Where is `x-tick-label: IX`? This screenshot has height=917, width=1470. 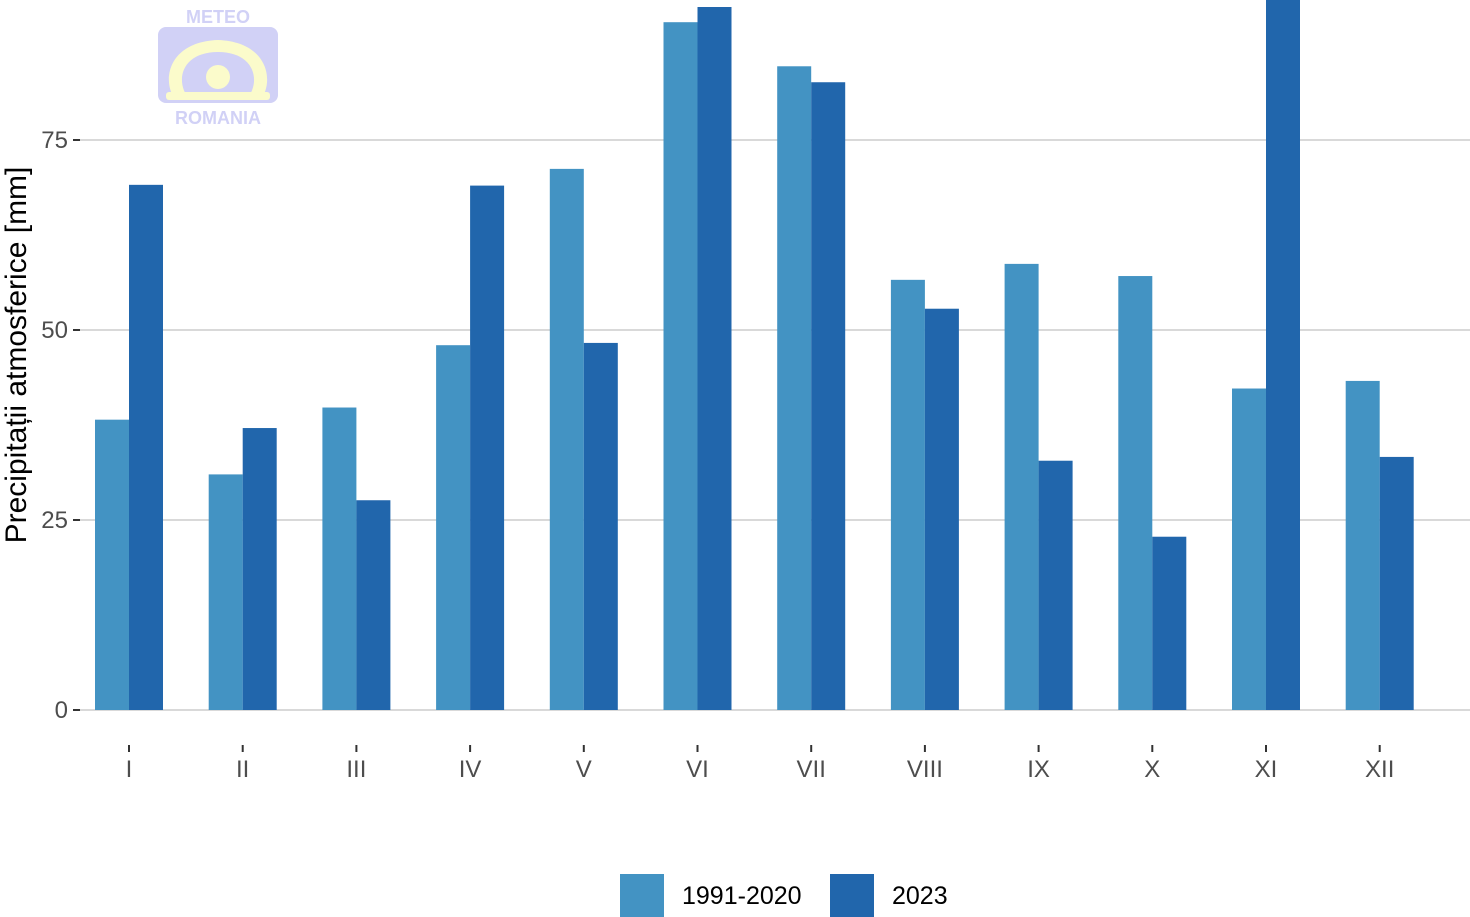
x-tick-label: IX is located at coordinates (1038, 769).